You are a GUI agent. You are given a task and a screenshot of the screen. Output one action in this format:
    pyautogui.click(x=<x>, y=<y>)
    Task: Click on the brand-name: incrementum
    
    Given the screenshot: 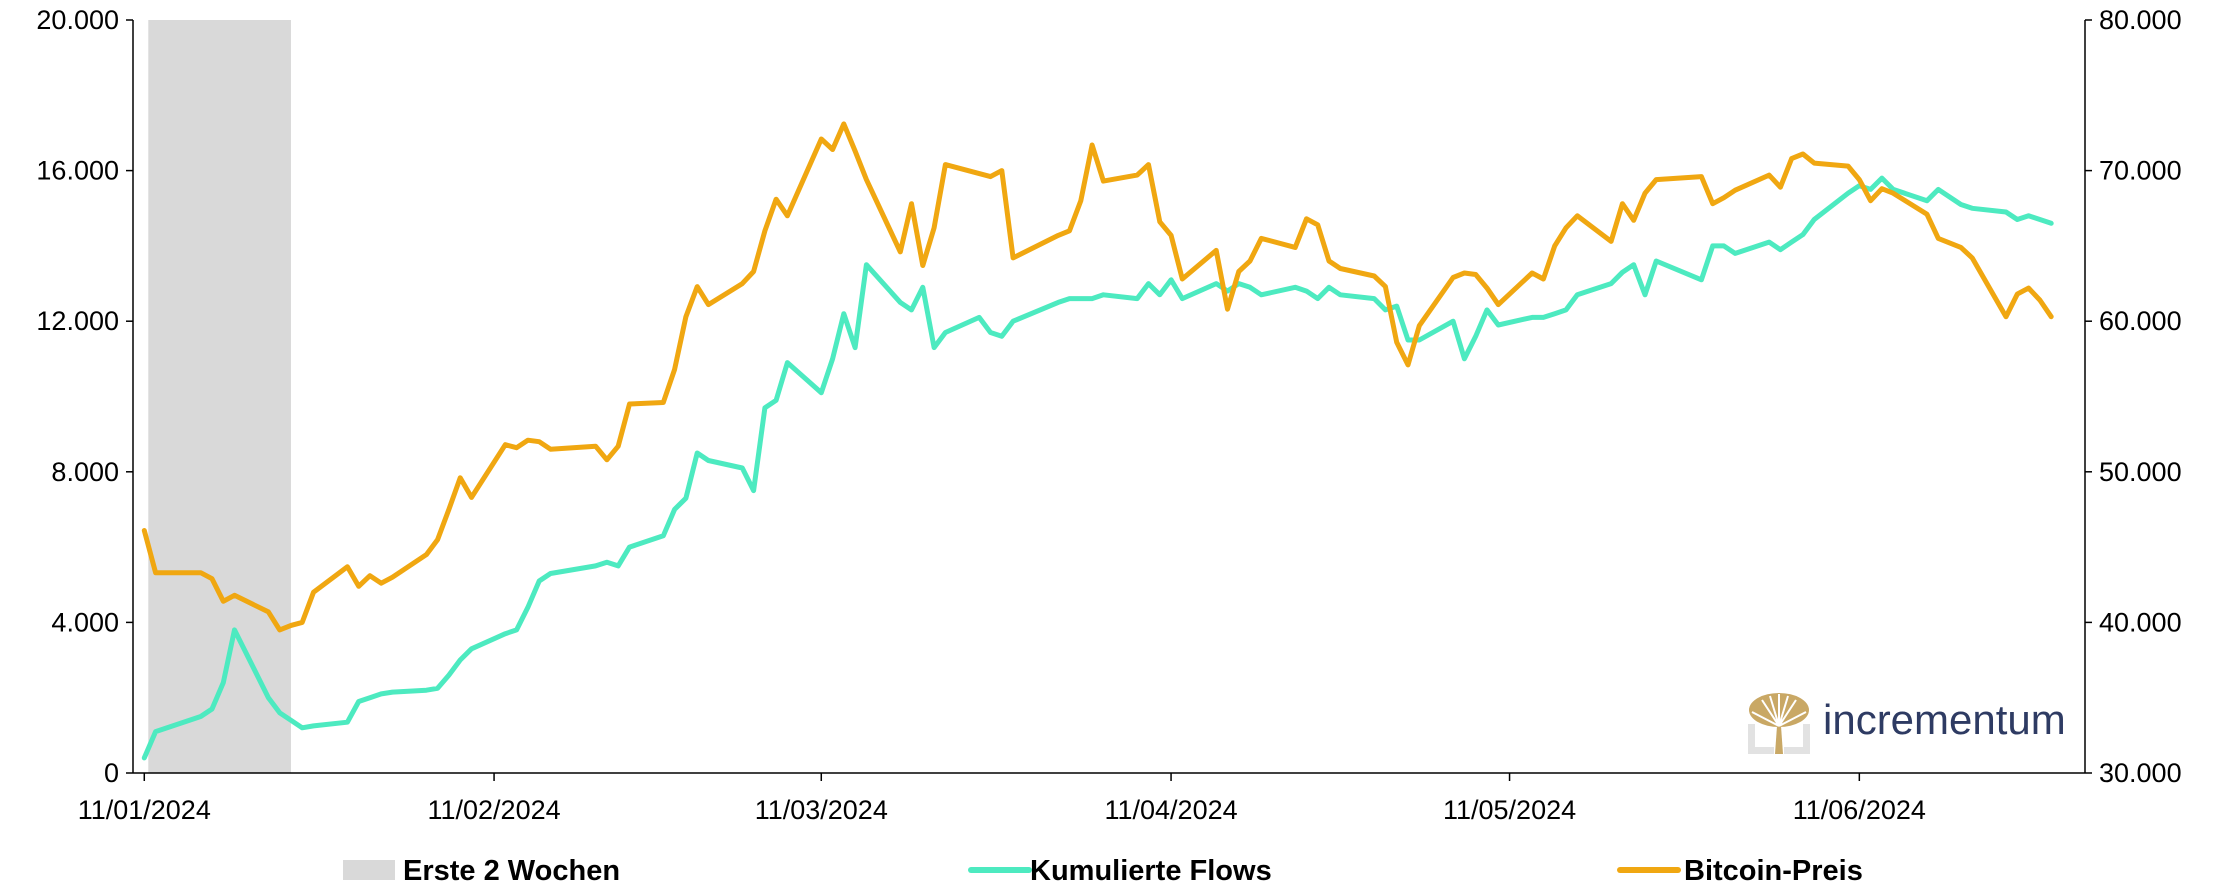 What is the action you would take?
    pyautogui.click(x=1944, y=719)
    